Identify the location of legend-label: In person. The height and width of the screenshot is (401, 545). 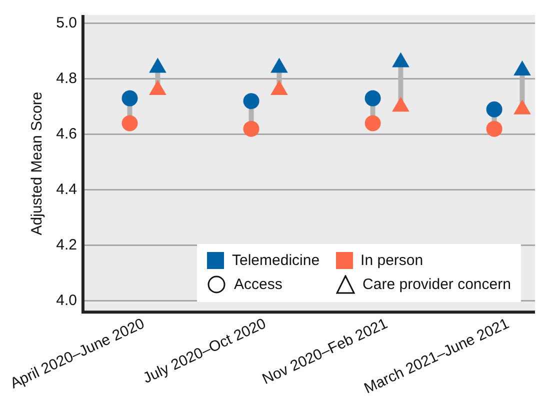
(392, 261).